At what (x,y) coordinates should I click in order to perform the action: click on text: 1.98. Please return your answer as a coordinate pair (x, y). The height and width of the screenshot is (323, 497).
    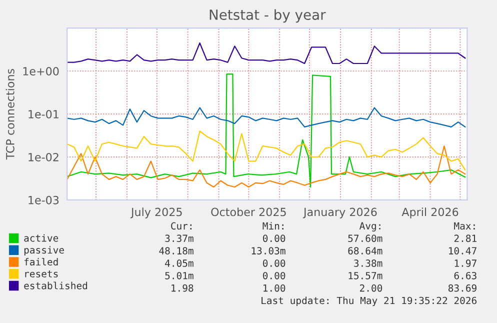
    Looking at the image, I should click on (183, 288).